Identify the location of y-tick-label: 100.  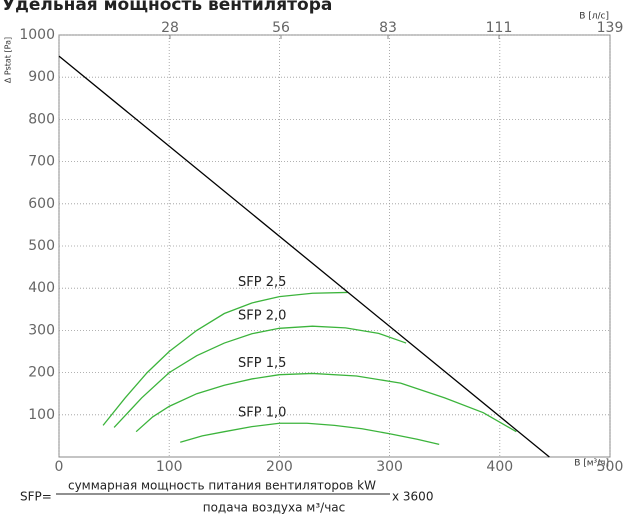
(41, 415).